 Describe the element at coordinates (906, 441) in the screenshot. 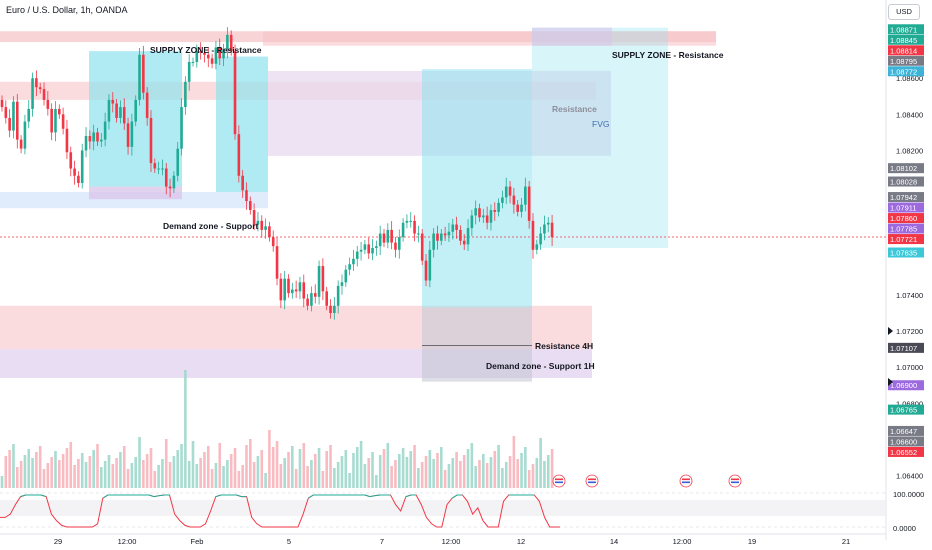

I see `price-tag` at that location.